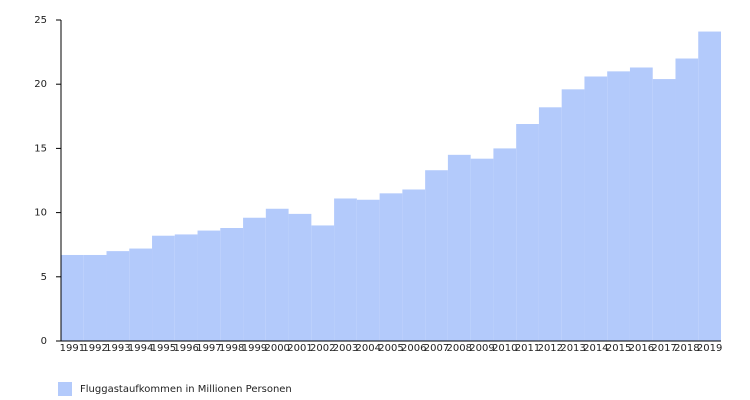 This screenshot has width=750, height=400. I want to click on x-tick-label: 1997, so click(208, 348).